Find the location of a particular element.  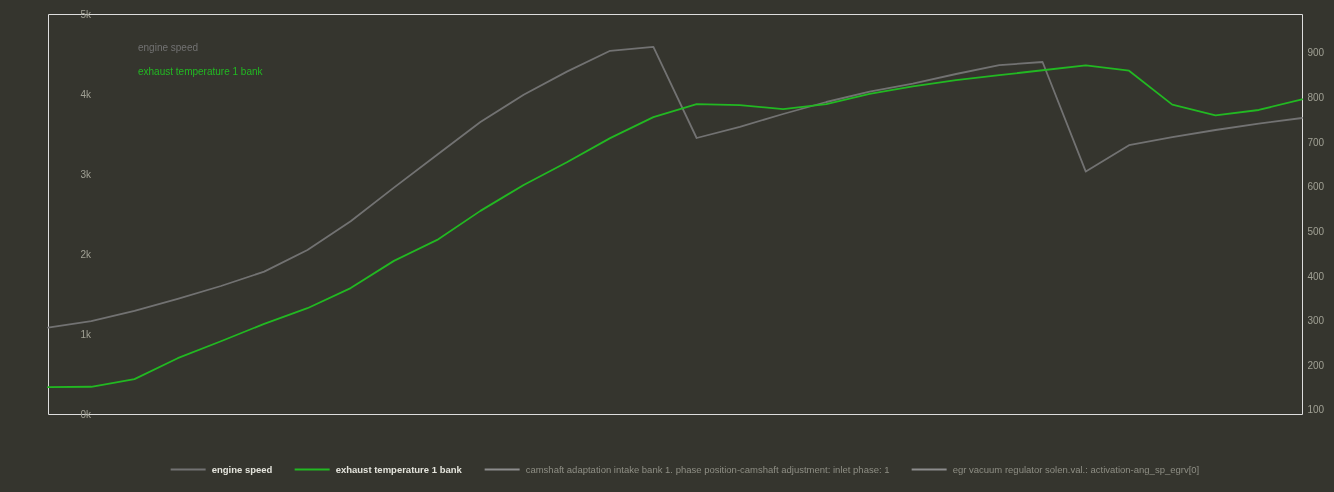

y2-tick-label: 400 is located at coordinates (1316, 276).